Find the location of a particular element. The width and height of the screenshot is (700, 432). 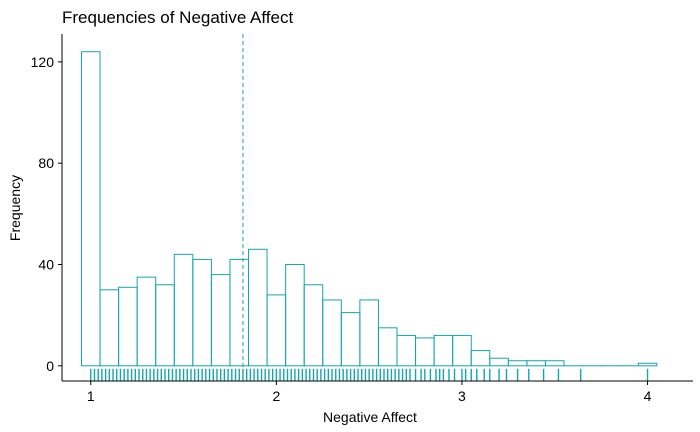

y-tick-label: 40 is located at coordinates (46, 264).